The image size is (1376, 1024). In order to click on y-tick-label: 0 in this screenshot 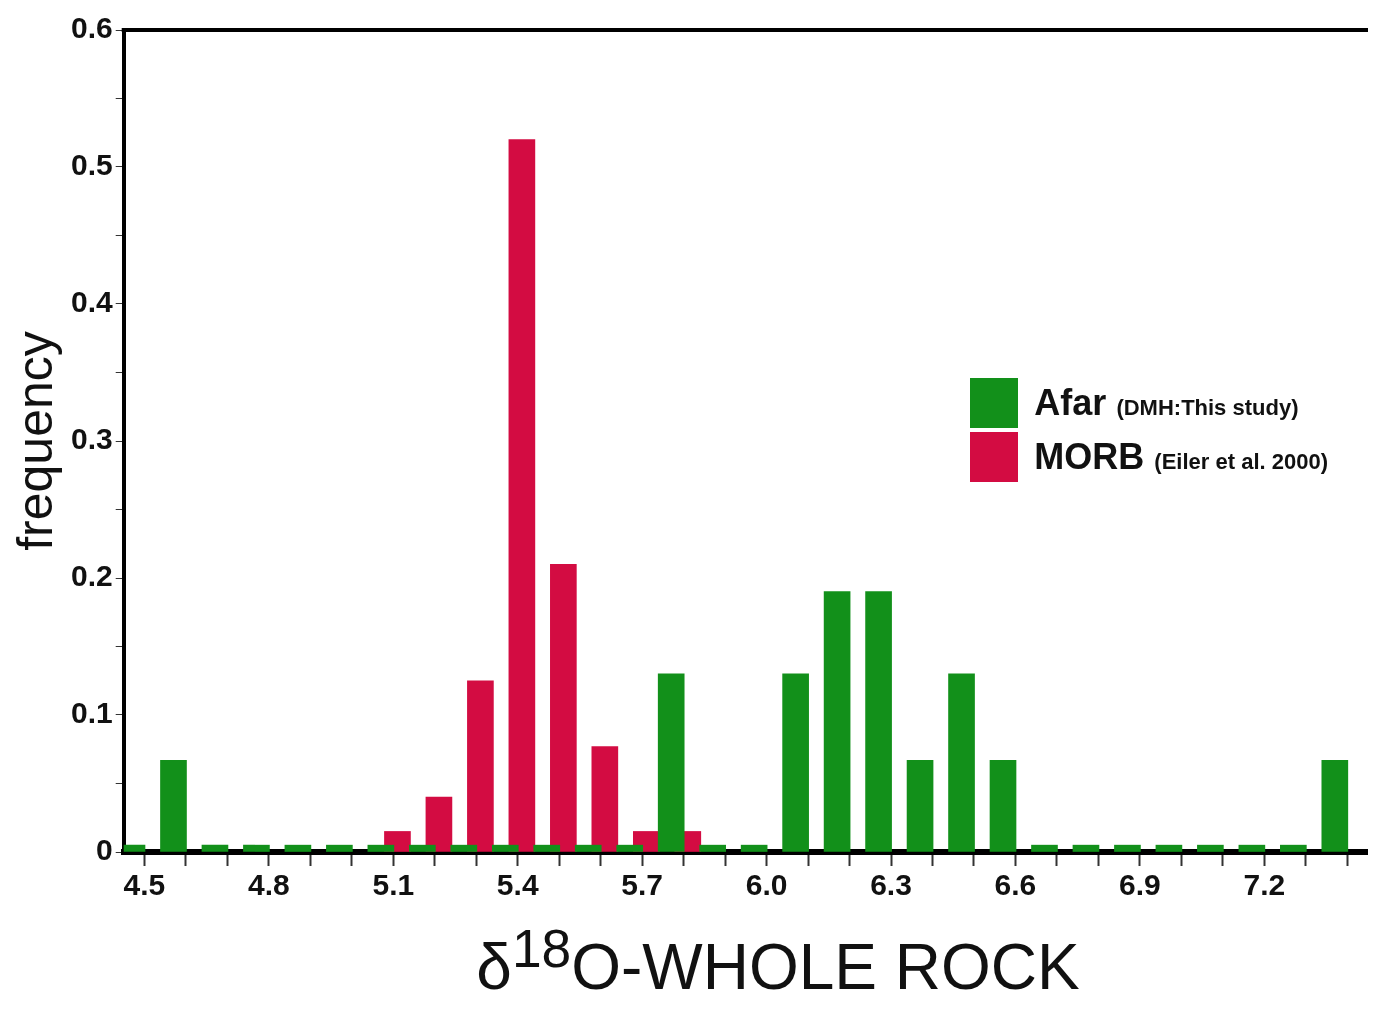, I will do `click(104, 850)`.